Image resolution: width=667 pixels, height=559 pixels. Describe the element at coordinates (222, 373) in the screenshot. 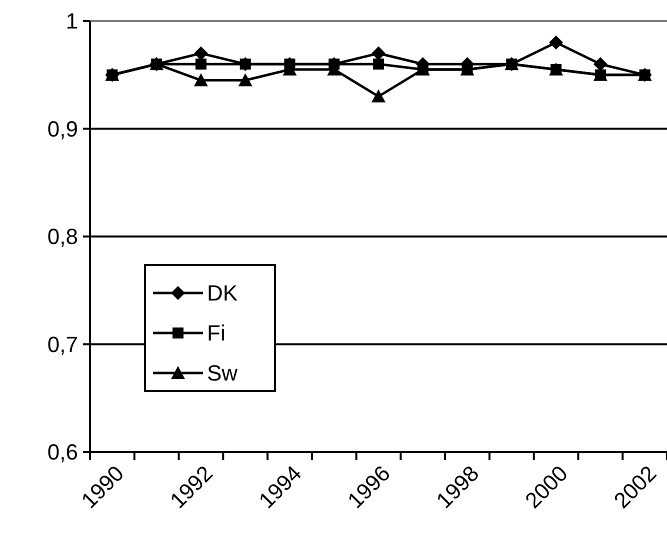

I see `legend-label: Sw` at that location.